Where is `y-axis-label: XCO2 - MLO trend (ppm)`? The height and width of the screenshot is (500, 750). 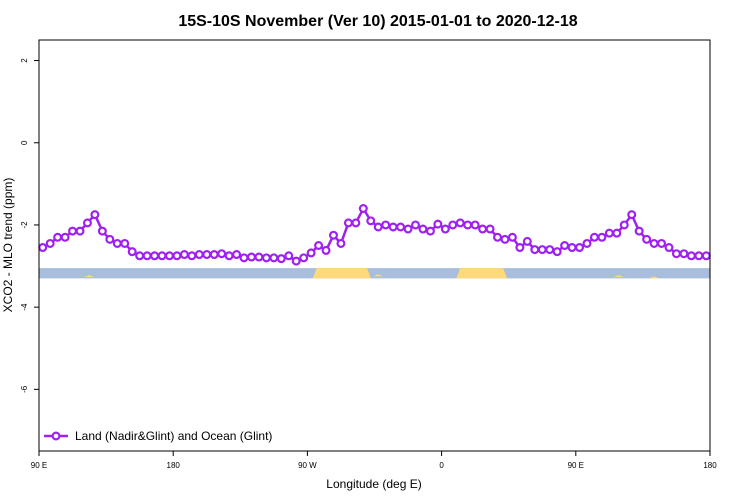 y-axis-label: XCO2 - MLO trend (ppm) is located at coordinates (8, 245).